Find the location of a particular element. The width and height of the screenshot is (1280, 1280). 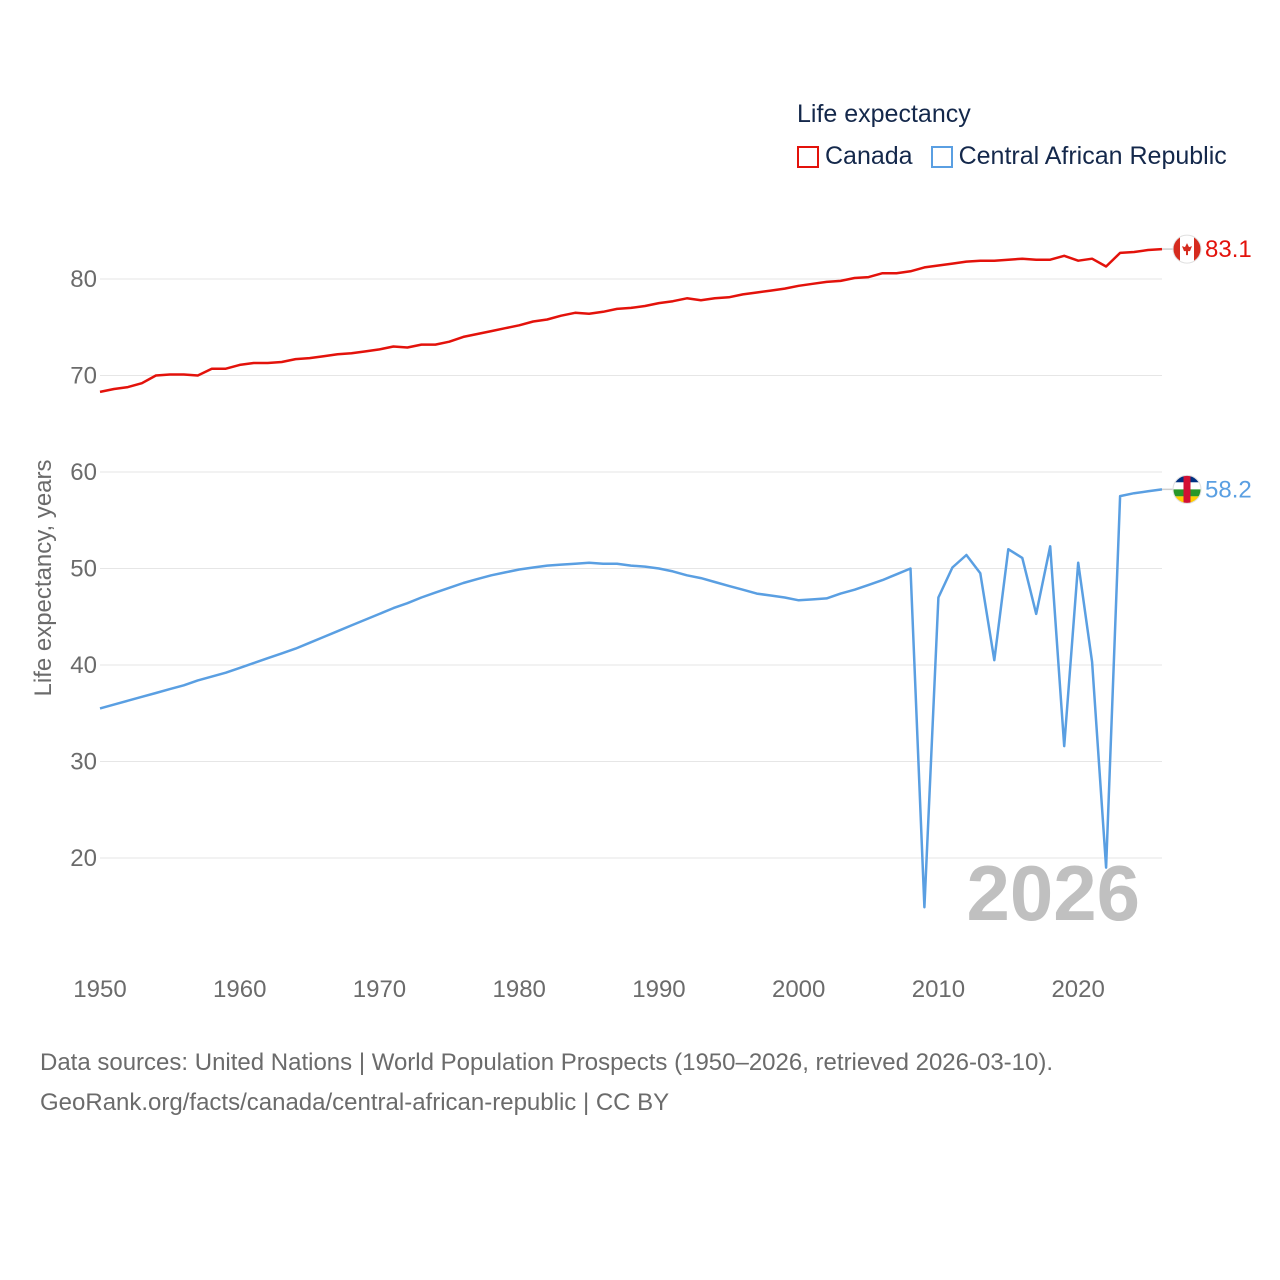

legend-label-canada: Canada is located at coordinates (869, 156).